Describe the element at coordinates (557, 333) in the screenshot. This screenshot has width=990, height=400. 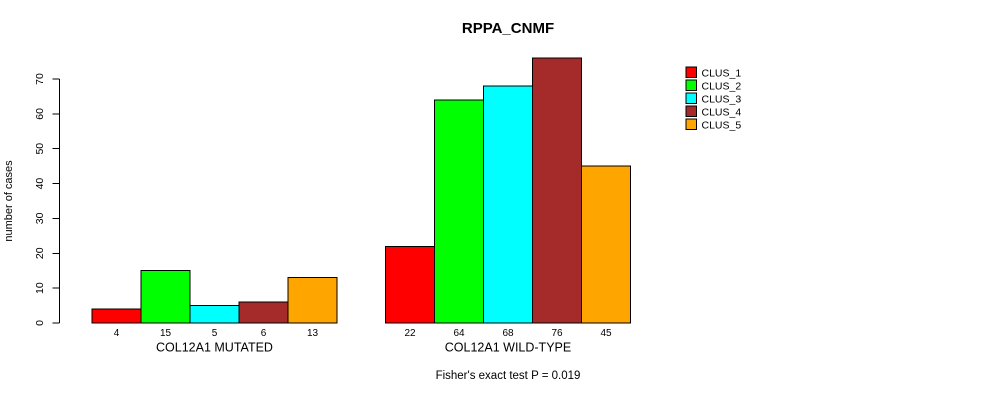
I see `bar-value-clus_4-group1: 76` at that location.